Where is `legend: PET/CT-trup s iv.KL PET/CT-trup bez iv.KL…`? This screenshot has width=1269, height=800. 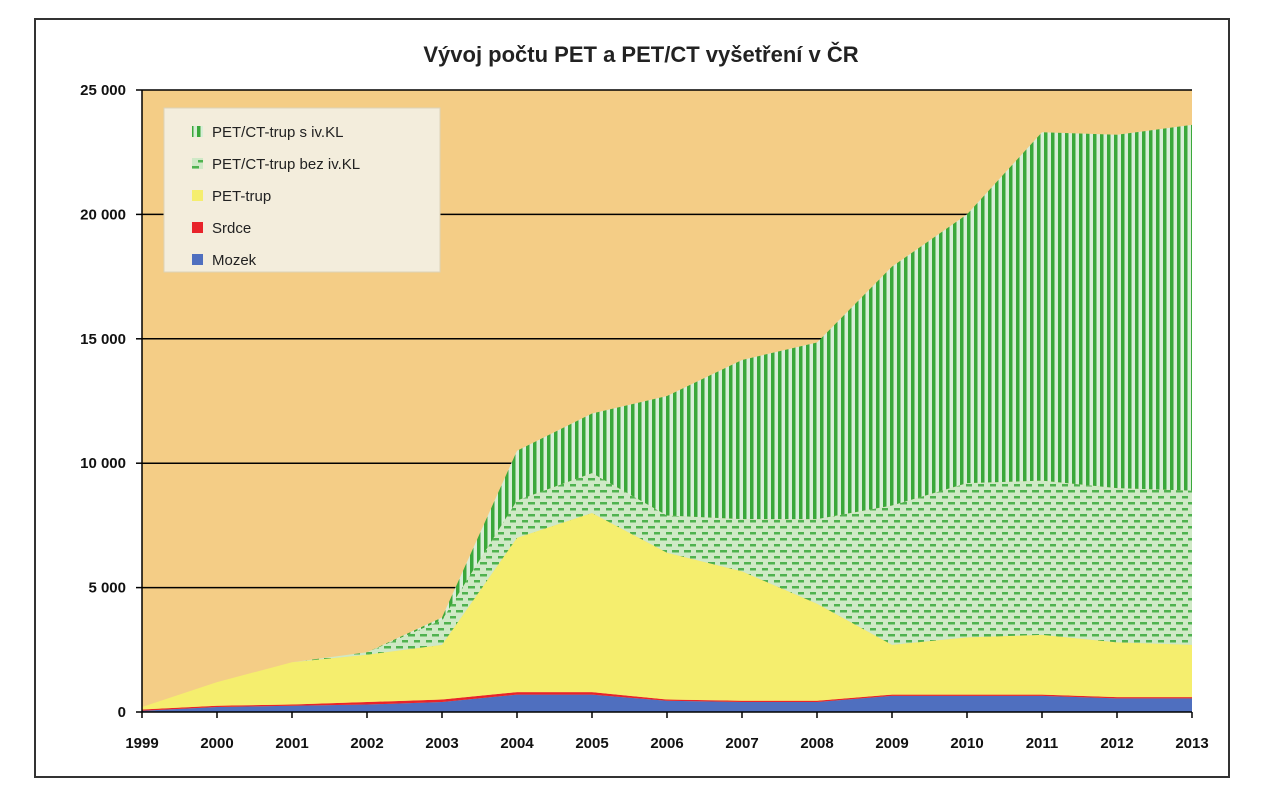
legend: PET/CT-trup s iv.KL PET/CT-trup bez iv.KL… is located at coordinates (302, 190).